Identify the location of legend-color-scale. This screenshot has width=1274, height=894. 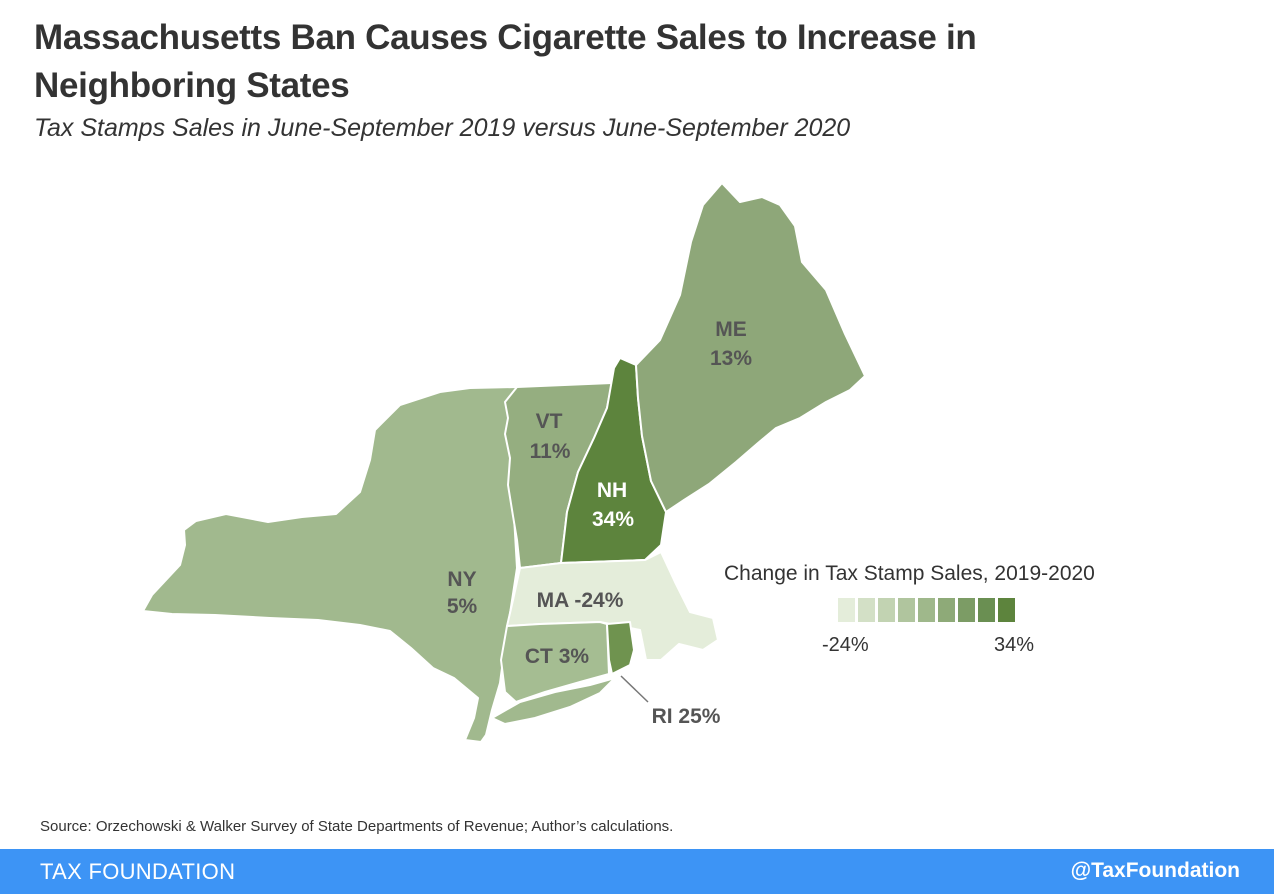
(926, 610).